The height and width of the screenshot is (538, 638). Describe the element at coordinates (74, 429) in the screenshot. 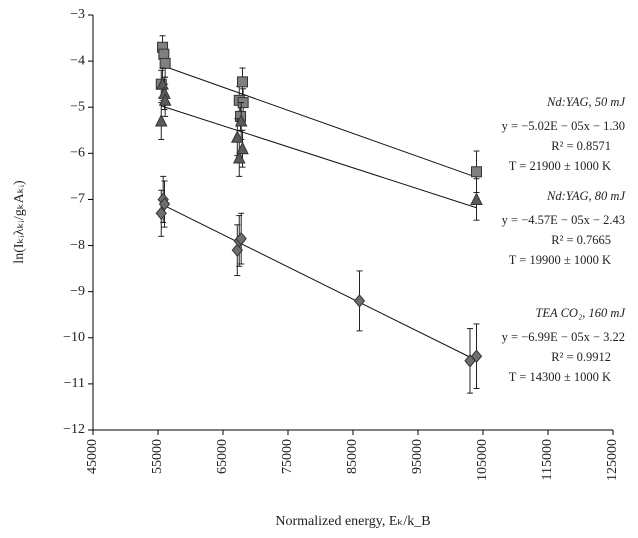

I see `y-tick-label: −12` at that location.